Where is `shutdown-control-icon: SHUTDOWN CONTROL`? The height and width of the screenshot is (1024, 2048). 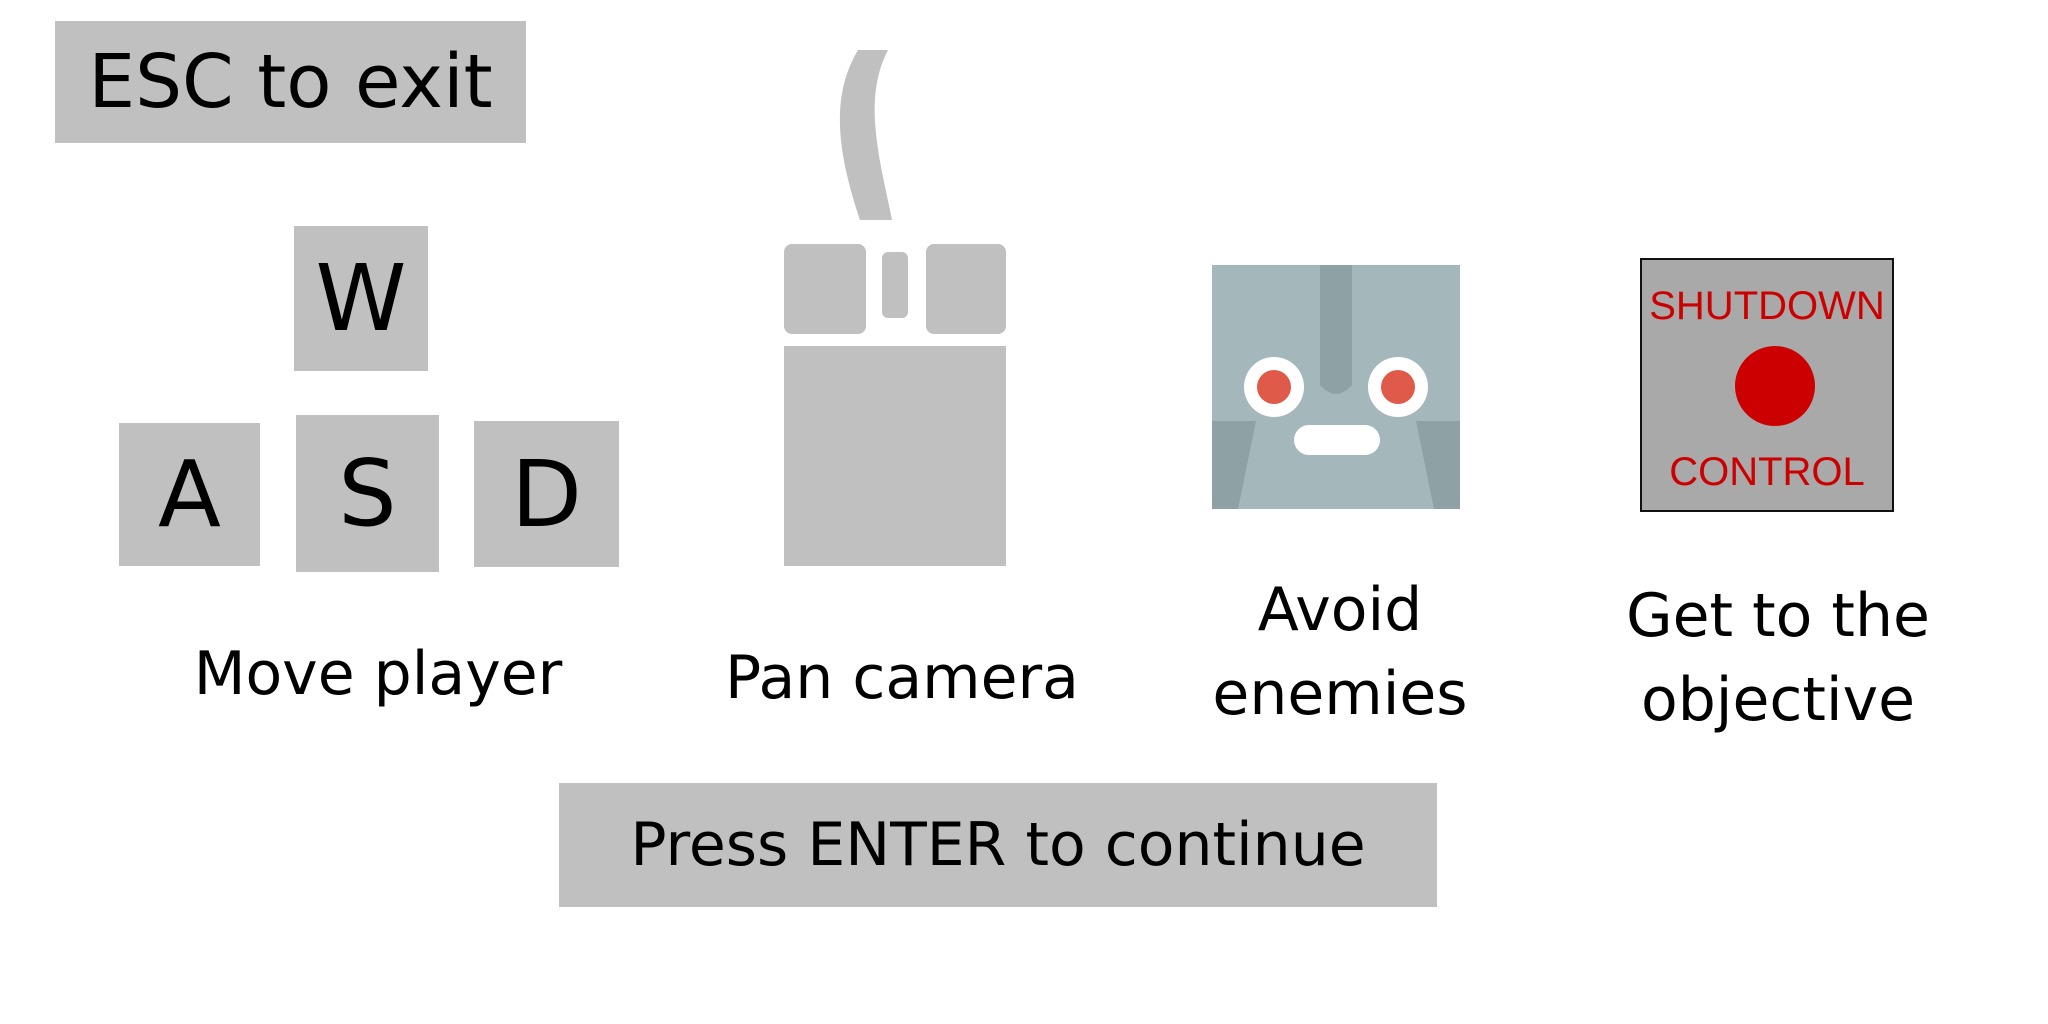 shutdown-control-icon: SHUTDOWN CONTROL is located at coordinates (1767, 385).